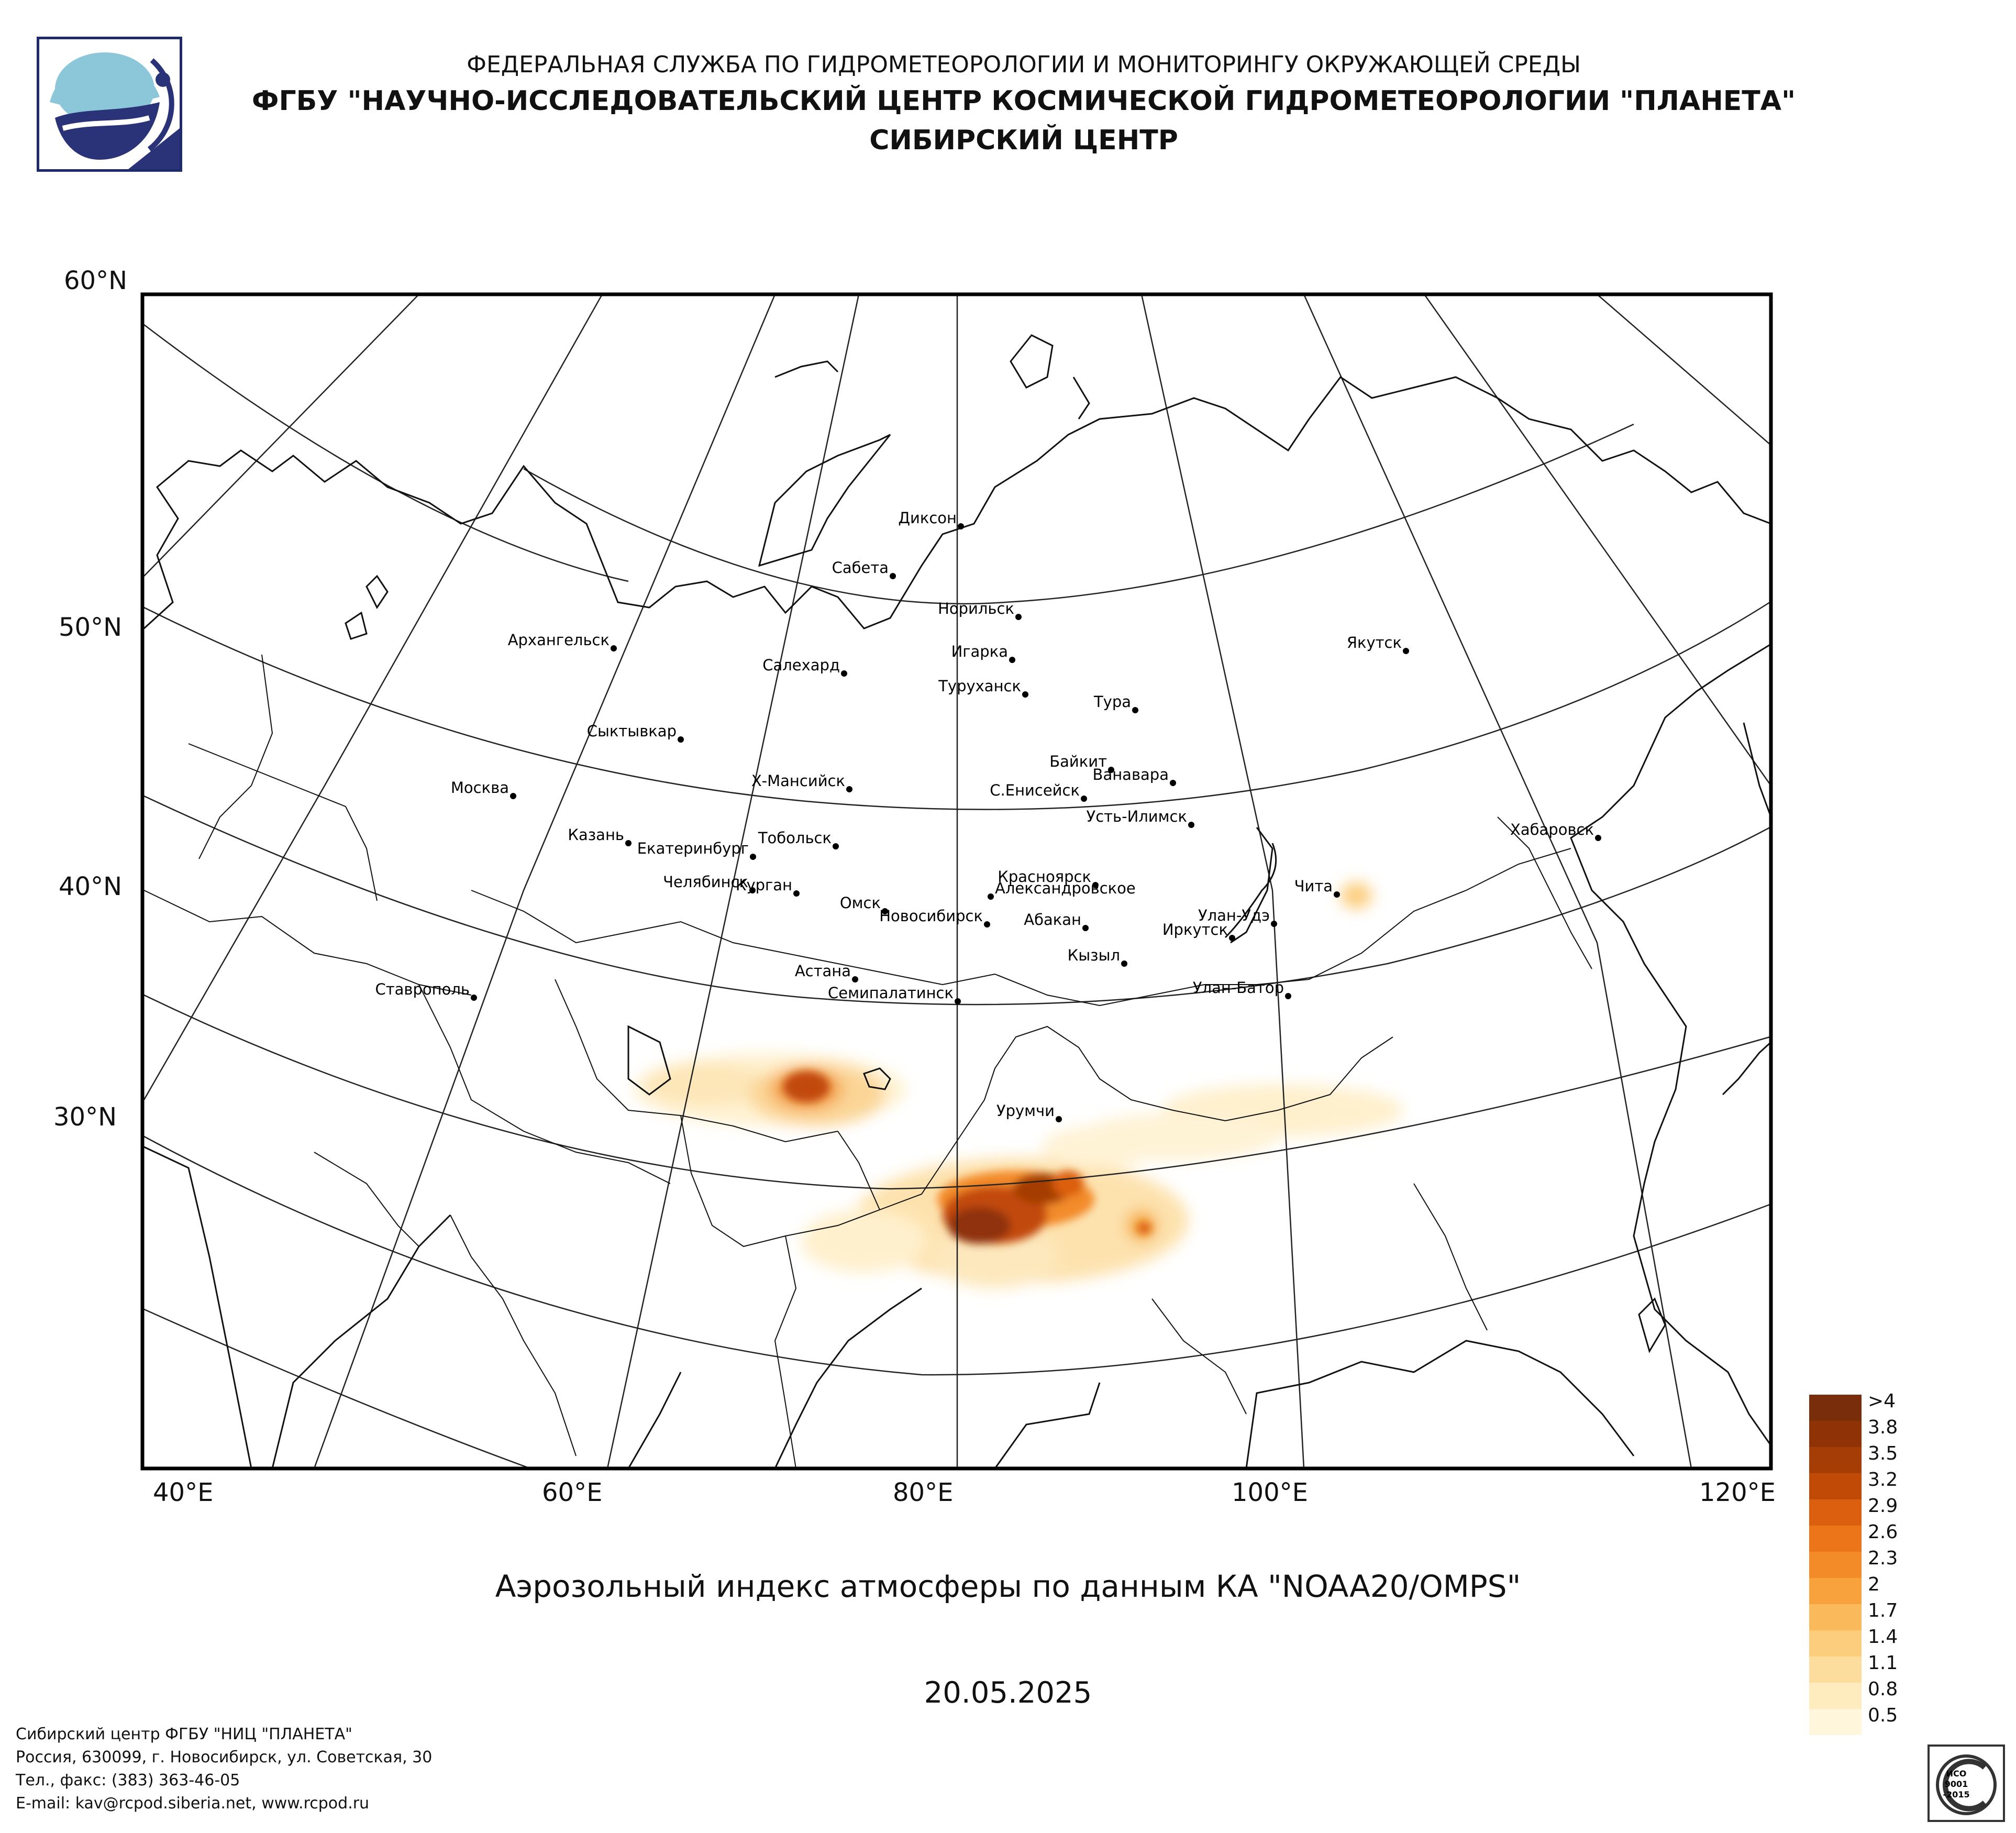  I want to click on city-marker: Ставрополь, so click(426, 990).